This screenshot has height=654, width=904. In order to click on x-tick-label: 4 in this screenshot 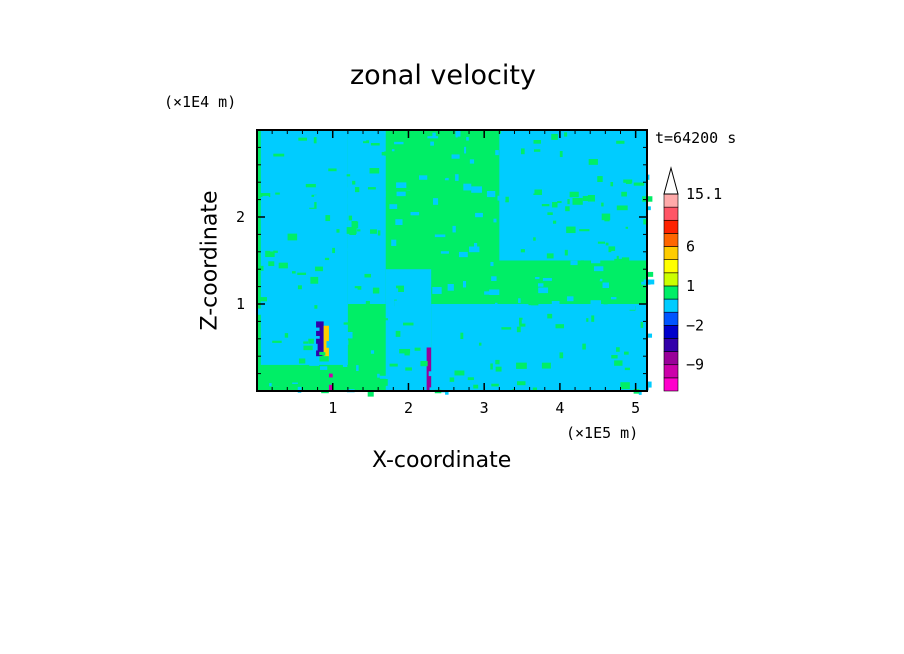, I will do `click(559, 408)`.